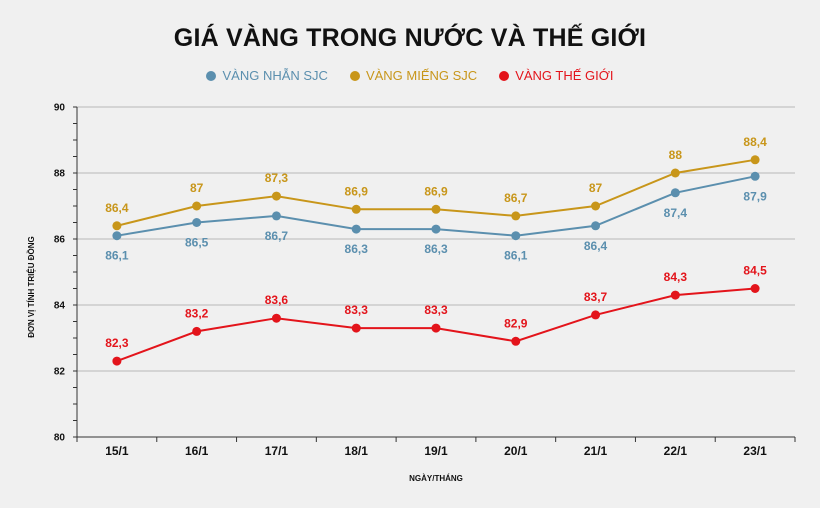 Image resolution: width=820 pixels, height=508 pixels. I want to click on x-tick-label: 22/1, so click(676, 451).